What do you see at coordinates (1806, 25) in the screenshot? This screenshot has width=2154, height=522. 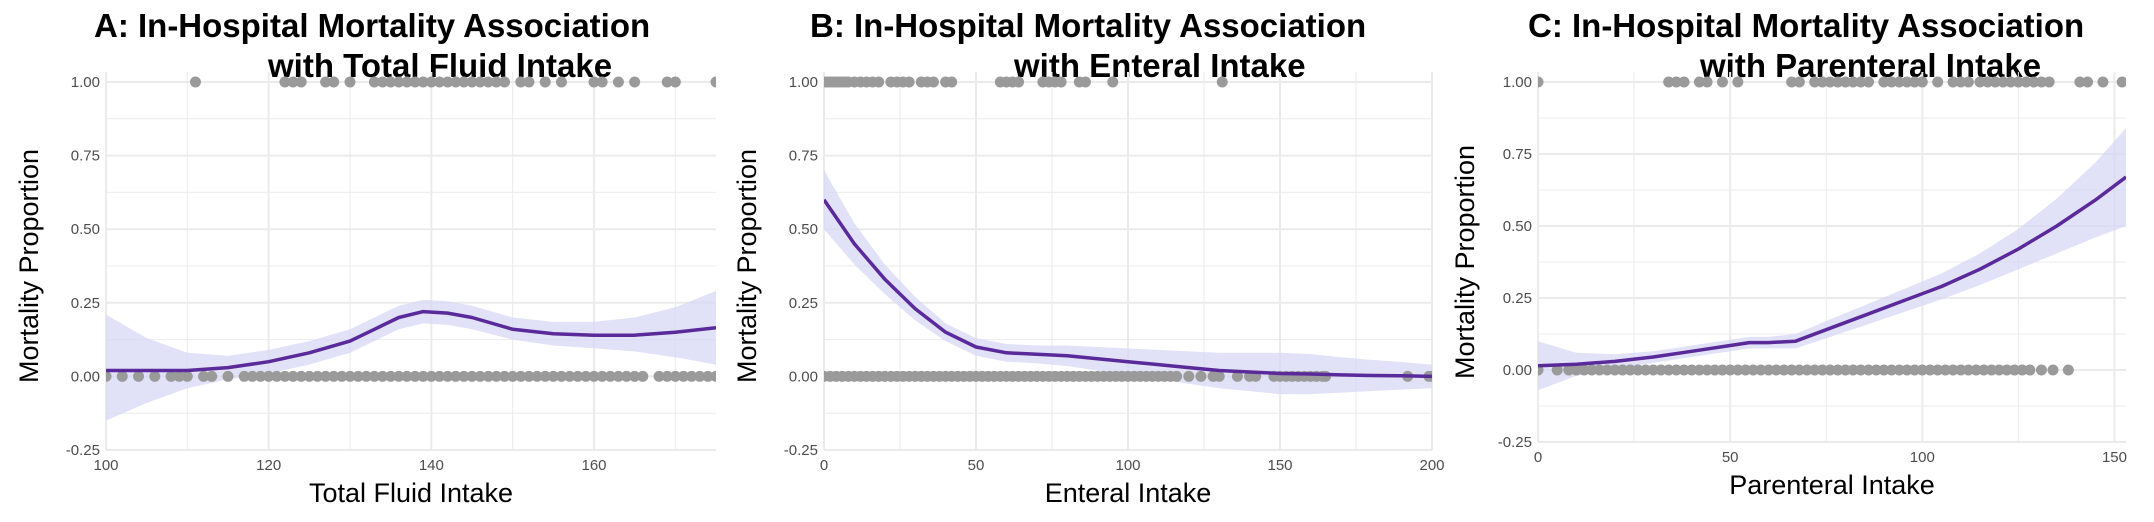 I see `chart-title-line1: C: In-Hospital Mortality Association` at bounding box center [1806, 25].